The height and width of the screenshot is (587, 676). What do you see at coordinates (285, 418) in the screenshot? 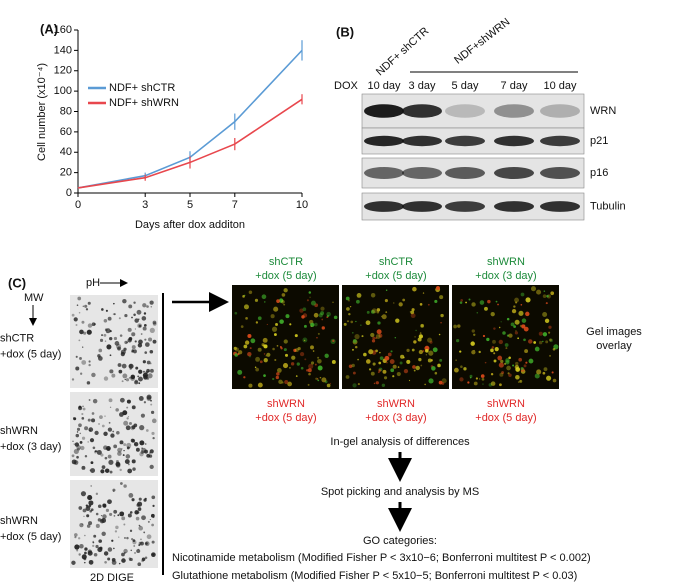
I see `overlay-bottom-label: +dox (5 day)` at bounding box center [285, 418].